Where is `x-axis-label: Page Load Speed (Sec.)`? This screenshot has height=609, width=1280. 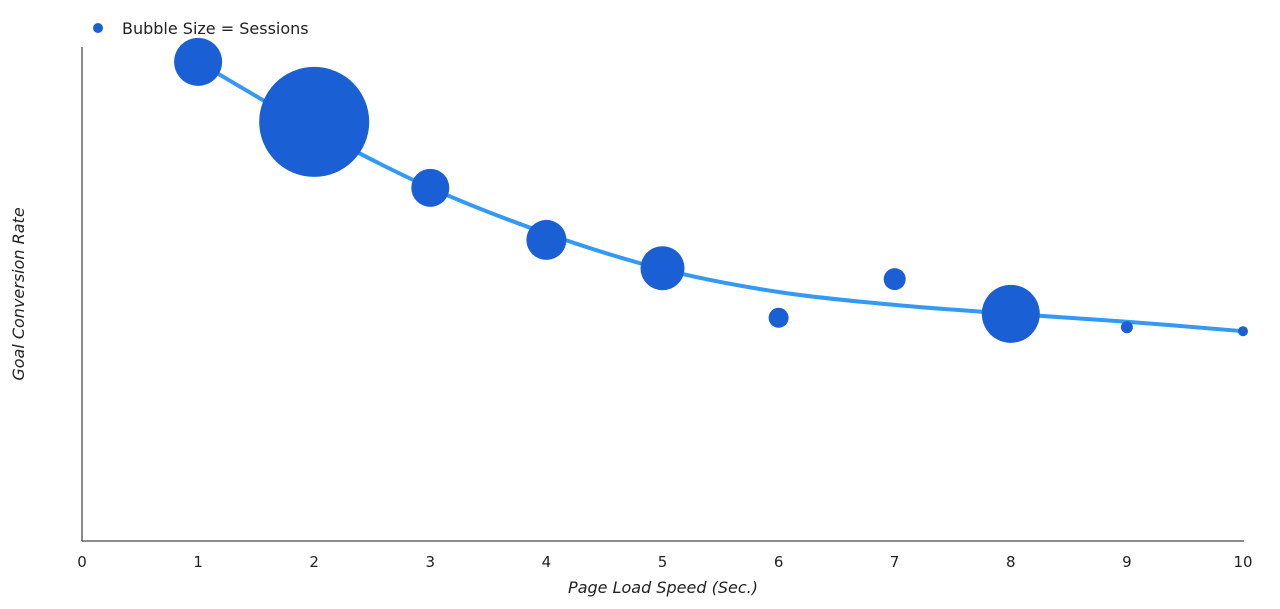
x-axis-label: Page Load Speed (Sec.) is located at coordinates (663, 587).